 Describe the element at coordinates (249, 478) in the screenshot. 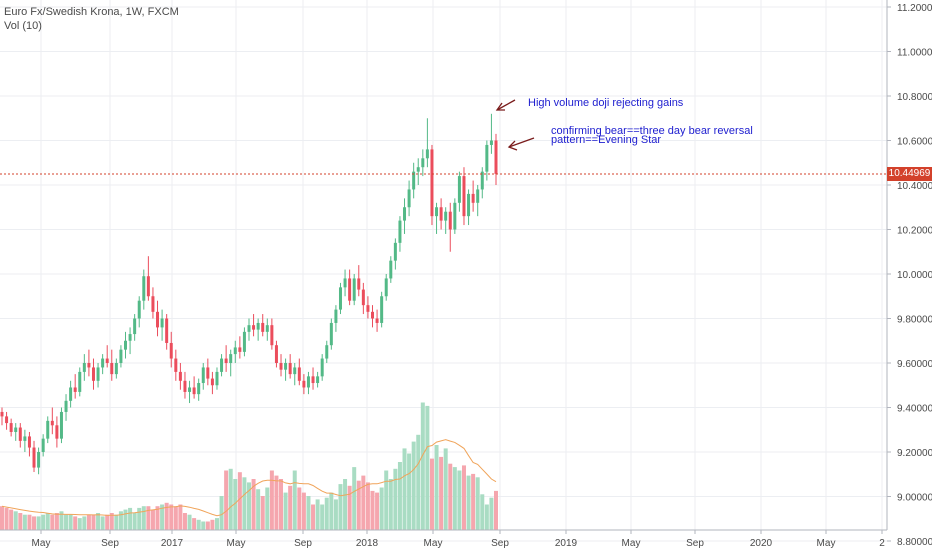

I see `volume-ma-line` at that location.